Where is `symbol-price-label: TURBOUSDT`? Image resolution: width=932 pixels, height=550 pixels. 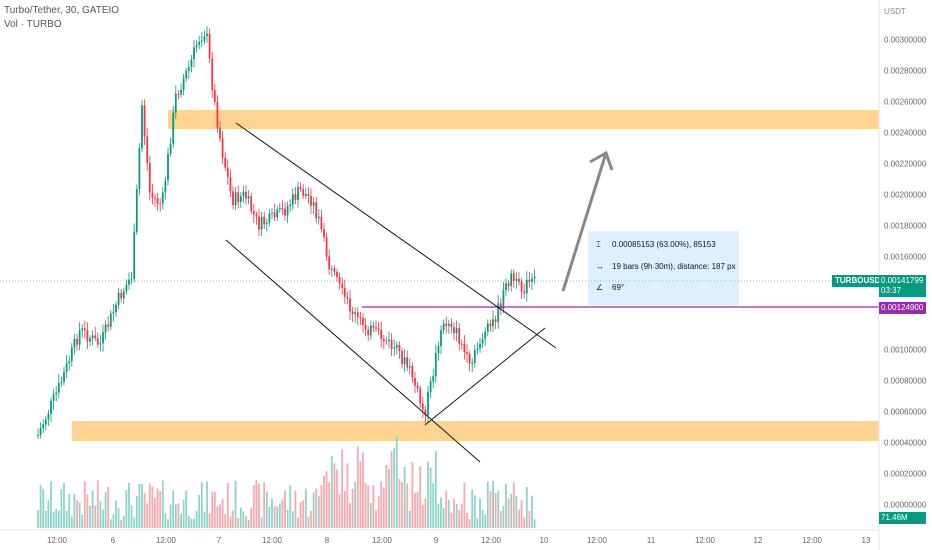 symbol-price-label: TURBOUSDT is located at coordinates (860, 281).